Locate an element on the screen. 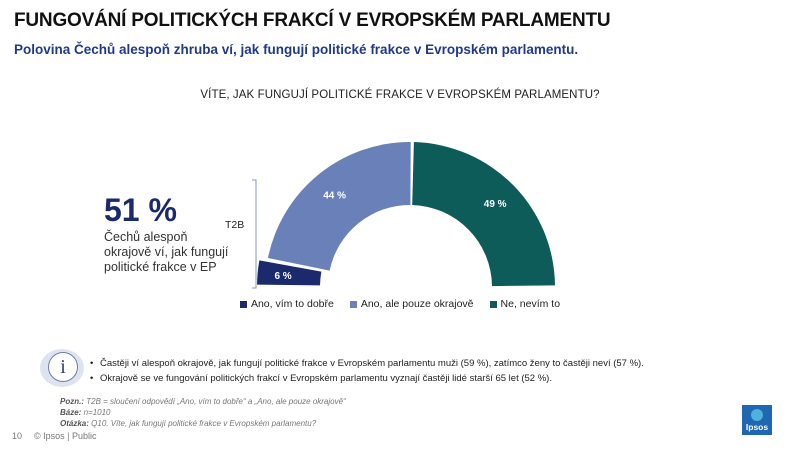 This screenshot has width=800, height=450. footnote-baze: Báze: n=1010 is located at coordinates (85, 412).